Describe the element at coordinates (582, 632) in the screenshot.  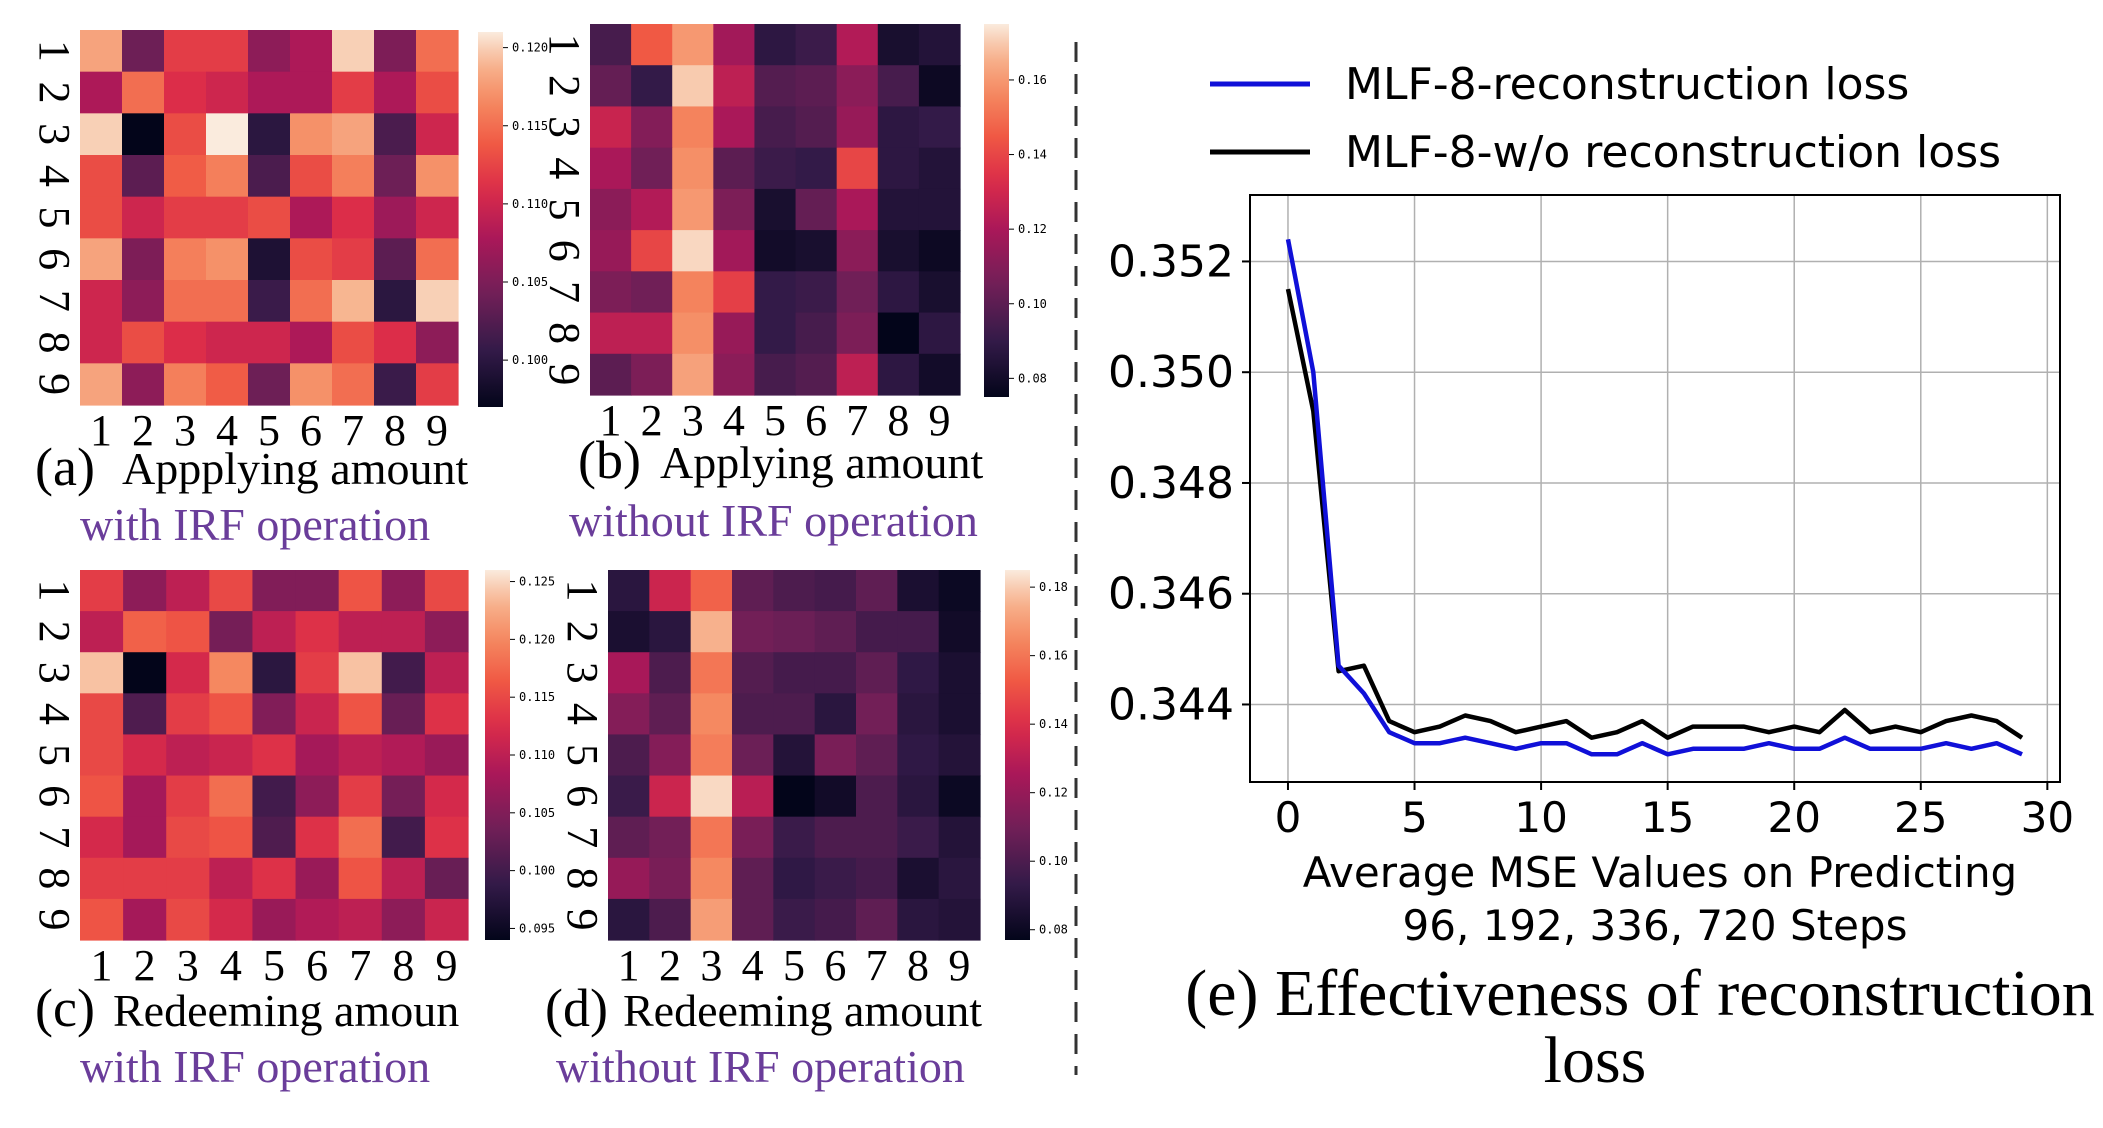
I see `heatmap-d-row-label: 2` at that location.